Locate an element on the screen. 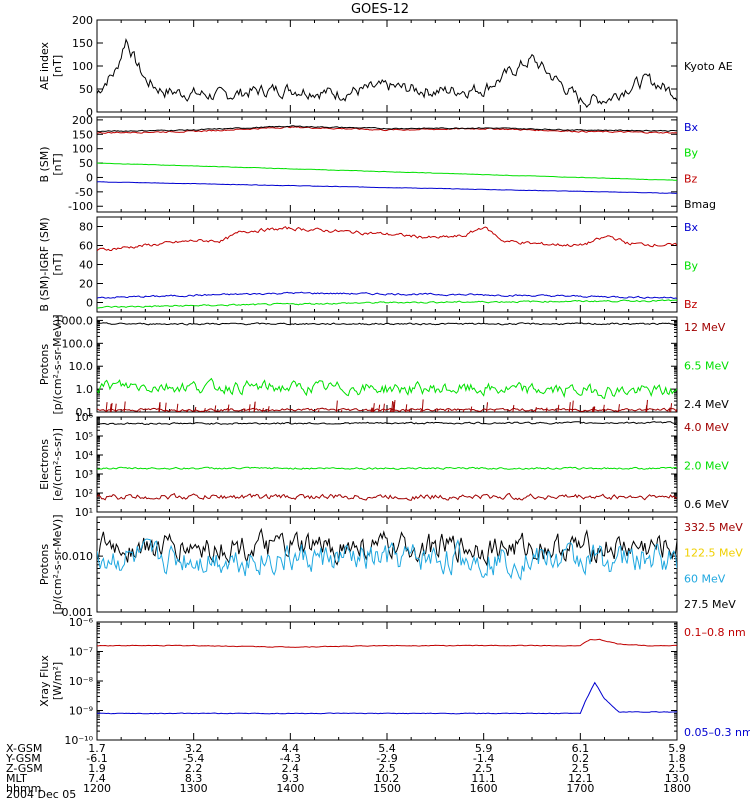 The width and height of the screenshot is (750, 800). y-tick-label: 10⁻⁹ is located at coordinates (81, 711).